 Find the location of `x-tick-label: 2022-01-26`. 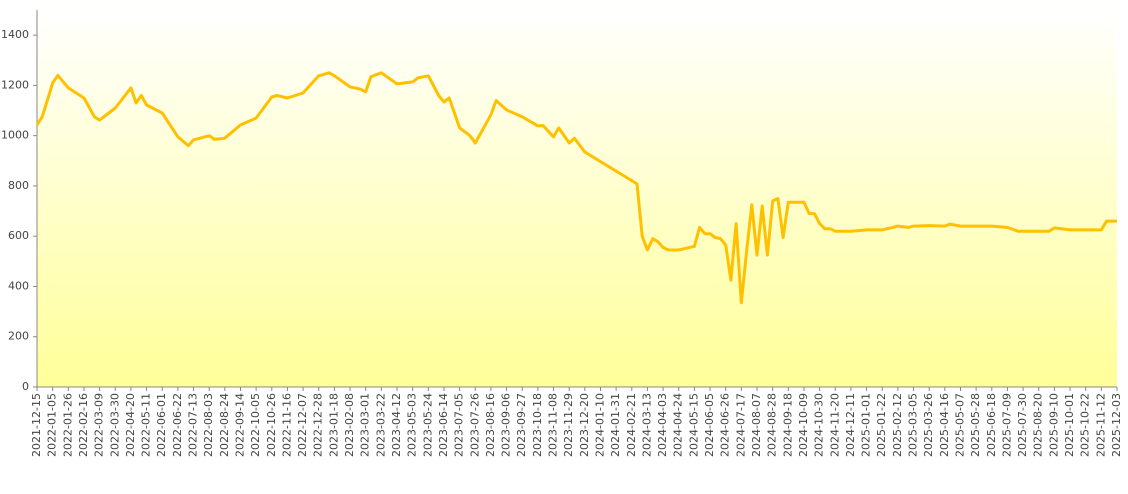

x-tick-label: 2022-01-26 is located at coordinates (67, 425).